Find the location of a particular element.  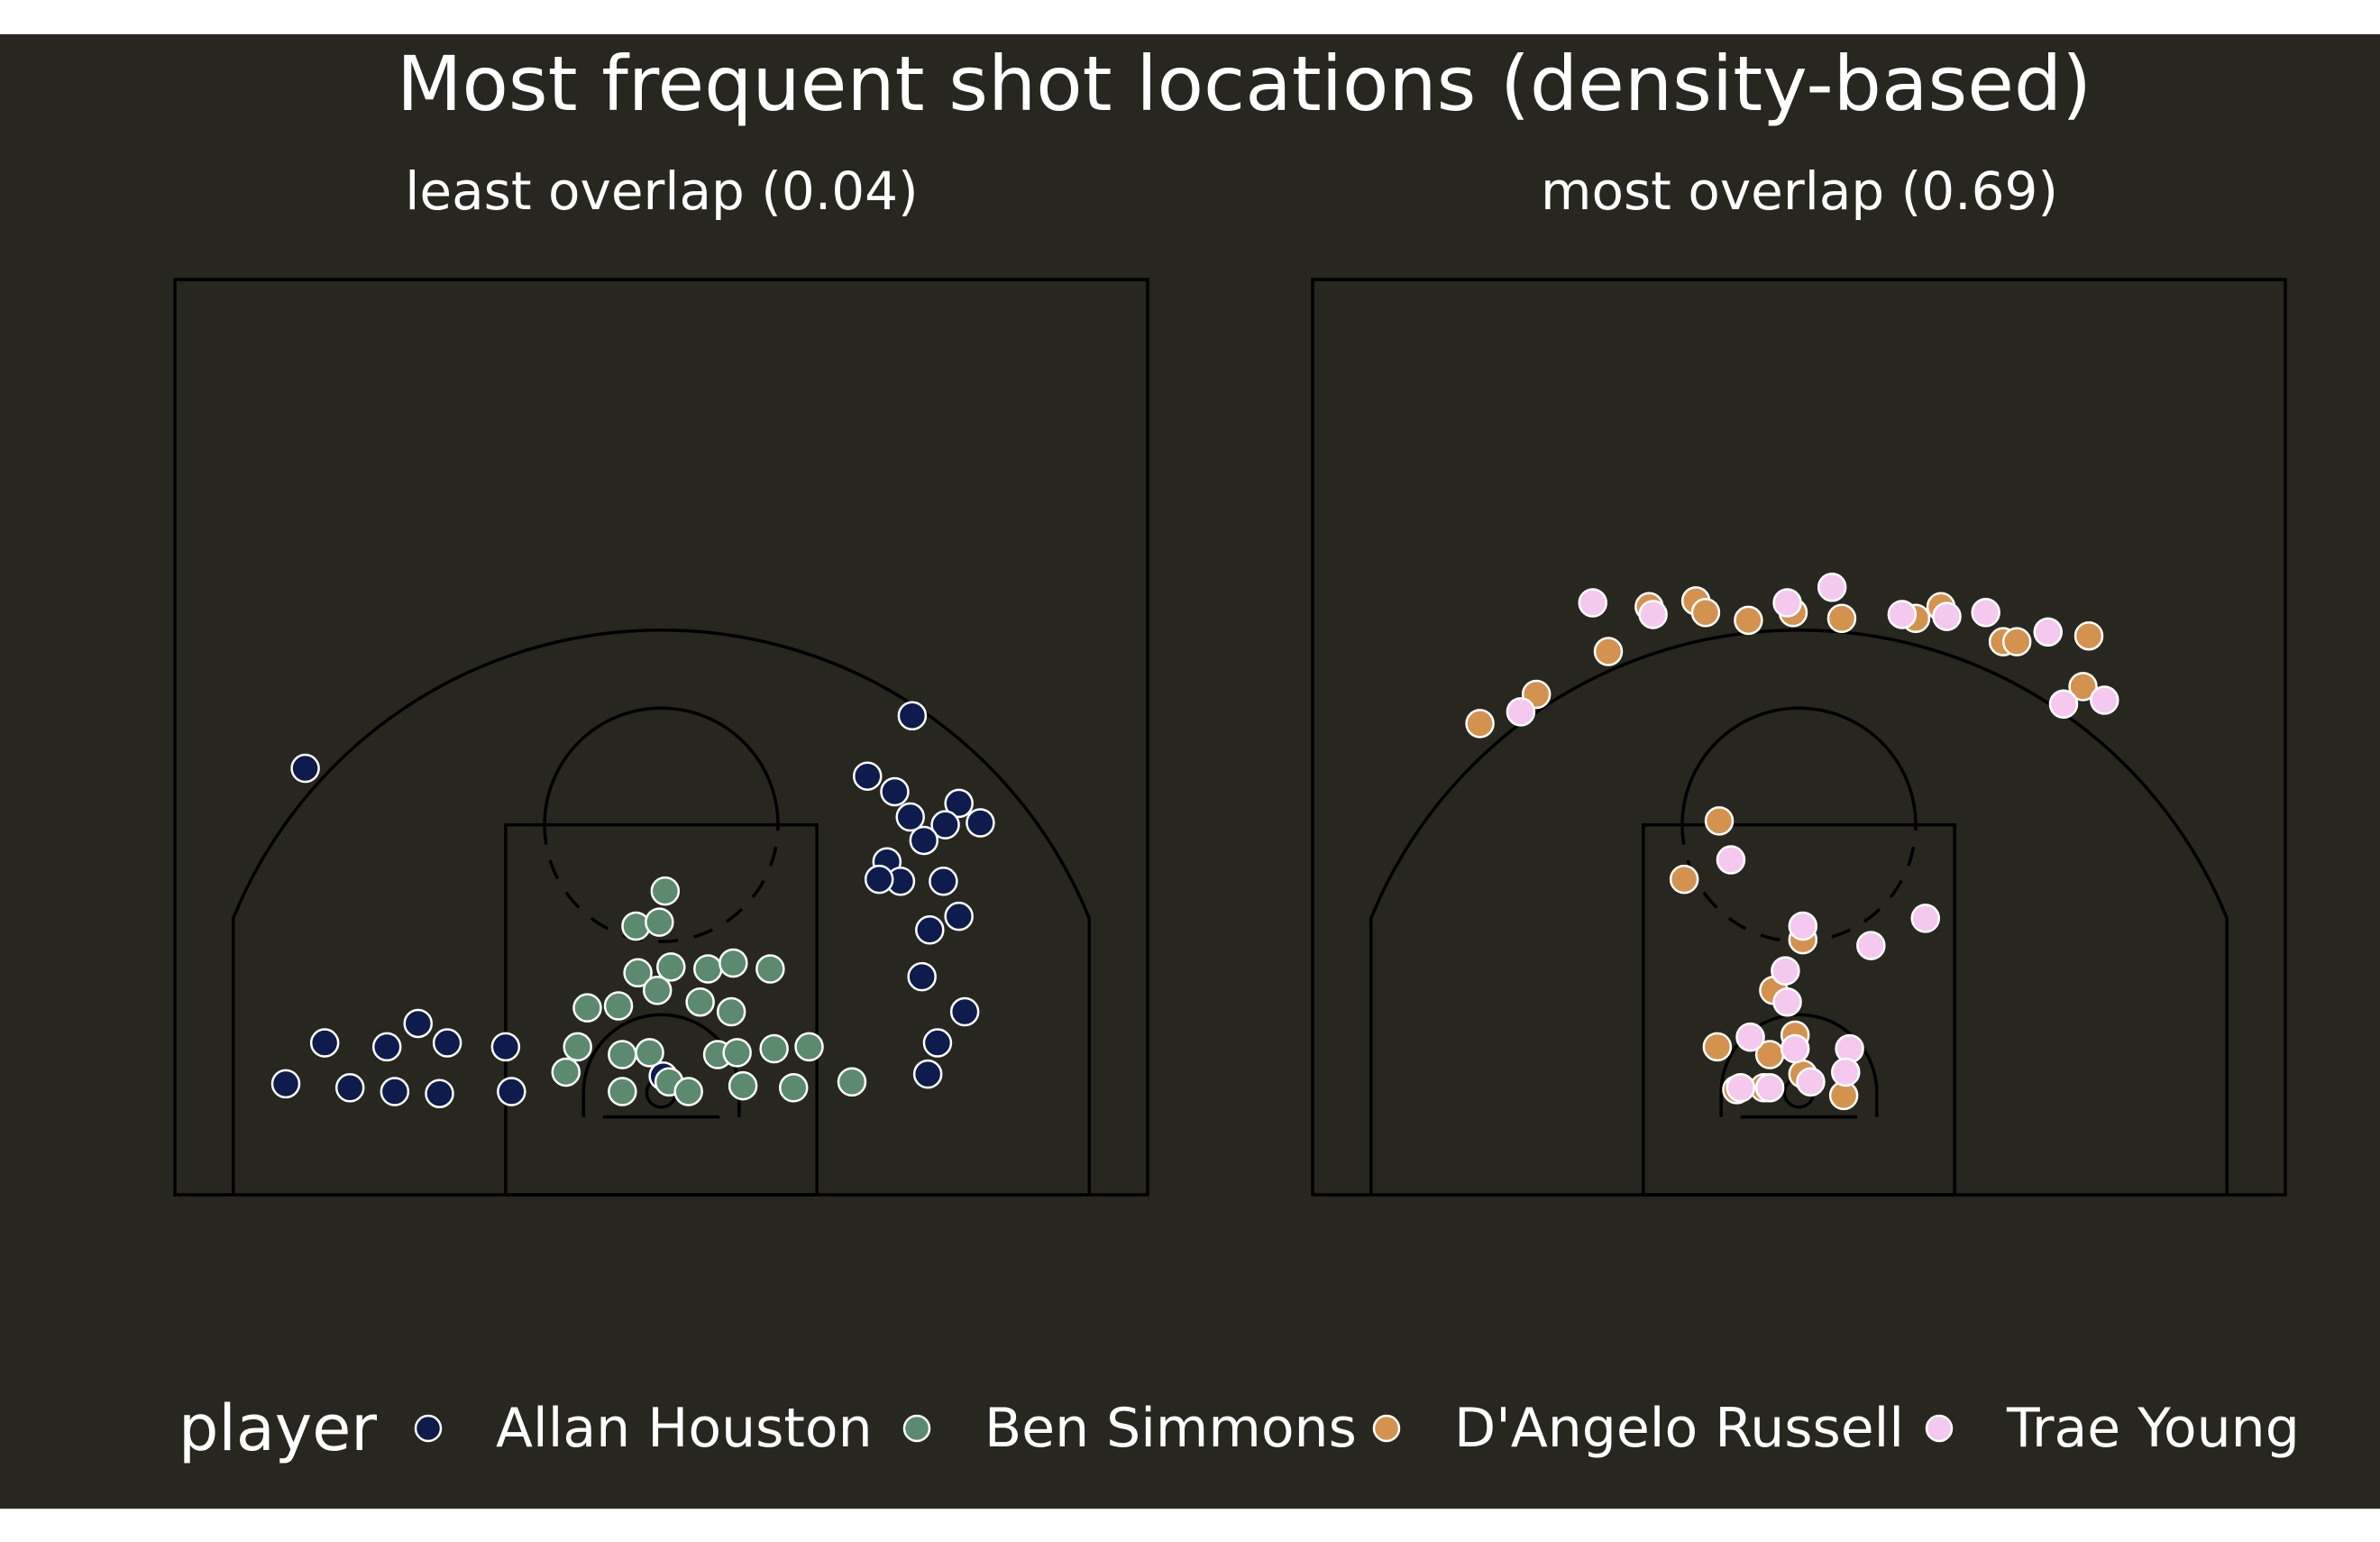

restricted-arc is located at coordinates (1799, 1065).